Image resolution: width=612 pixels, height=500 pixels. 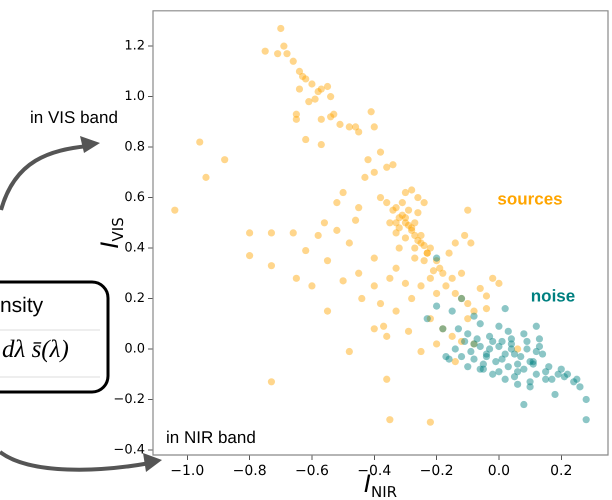 I want to click on y-tick-label: 0.0, so click(x=134, y=348).